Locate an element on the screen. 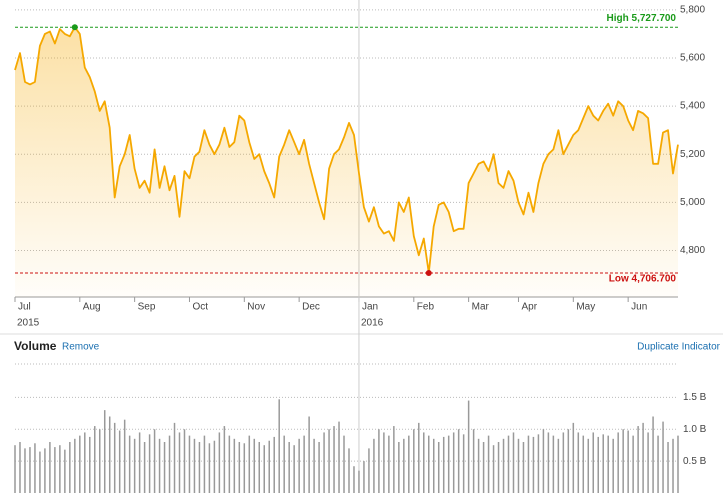  x-tick-label: Feb is located at coordinates (426, 307).